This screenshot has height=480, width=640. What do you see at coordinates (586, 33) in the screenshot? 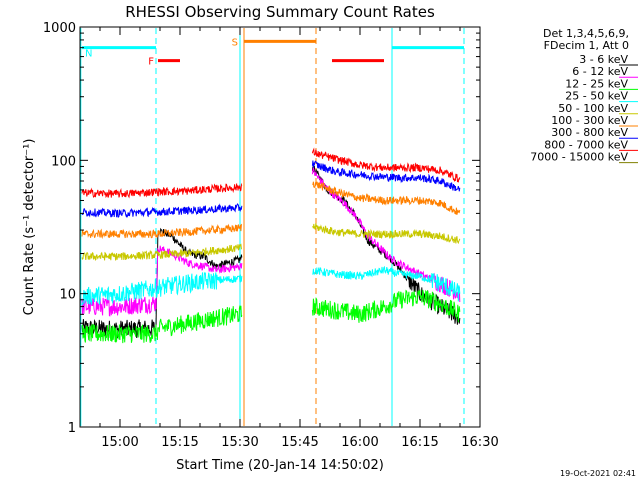
I see `legend-header-0: Det 1,3,4,5,6,9,` at bounding box center [586, 33].